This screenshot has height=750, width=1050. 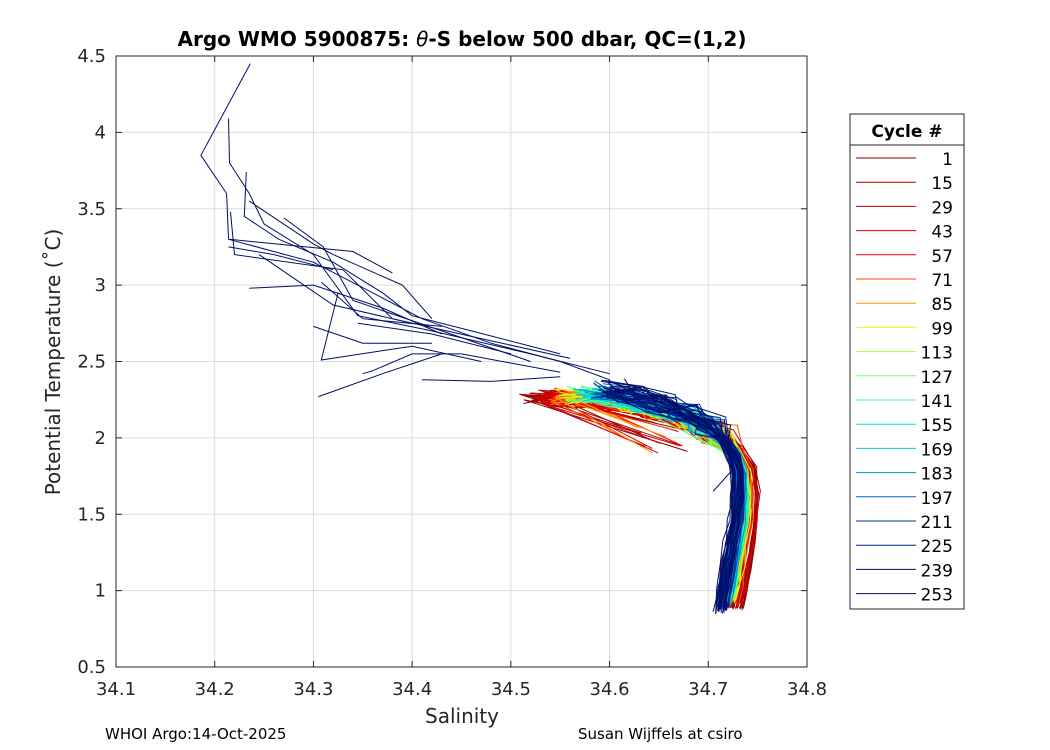 I want to click on legend-label-113: 113, so click(x=937, y=354).